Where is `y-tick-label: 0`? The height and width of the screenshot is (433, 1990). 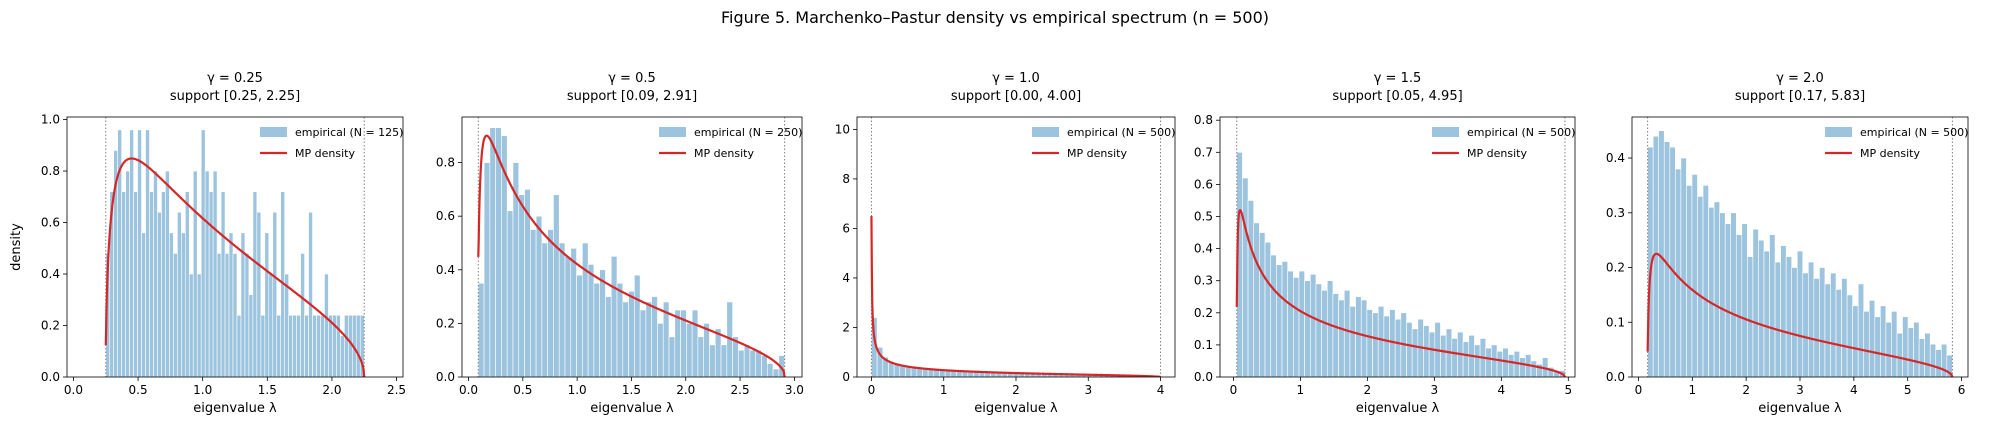 y-tick-label: 0 is located at coordinates (846, 377).